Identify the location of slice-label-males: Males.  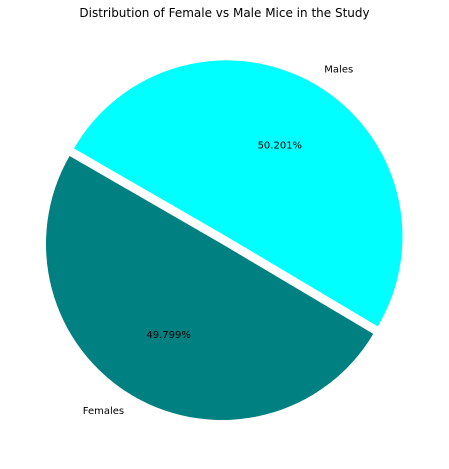
(338, 69).